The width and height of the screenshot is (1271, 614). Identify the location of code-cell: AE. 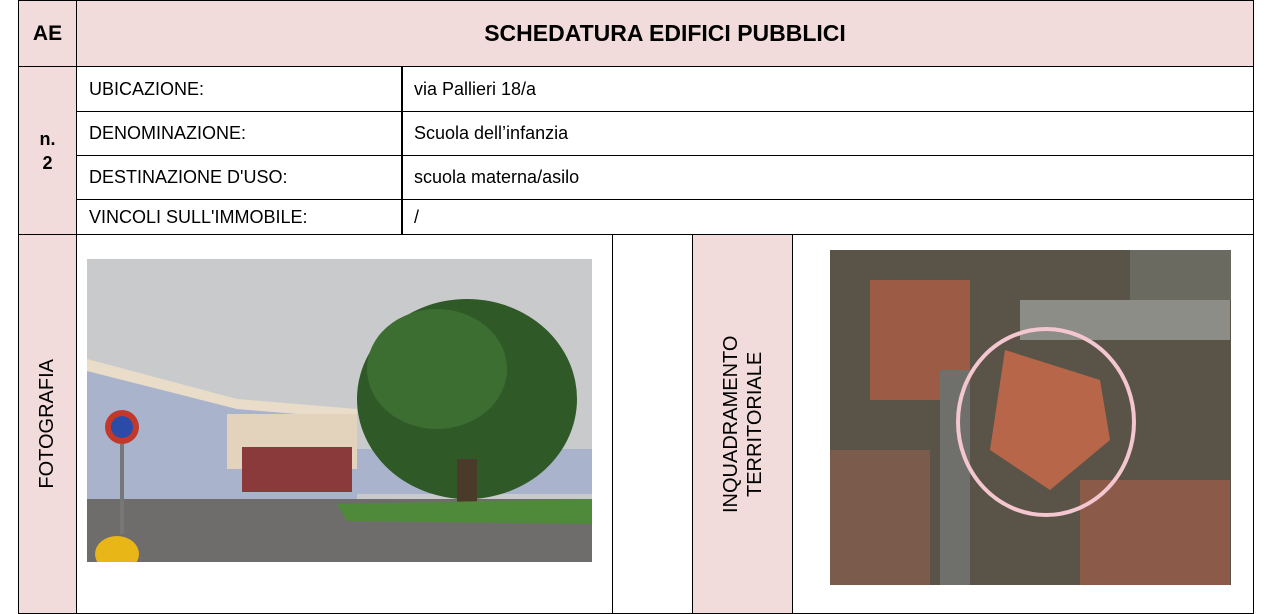
(47, 33).